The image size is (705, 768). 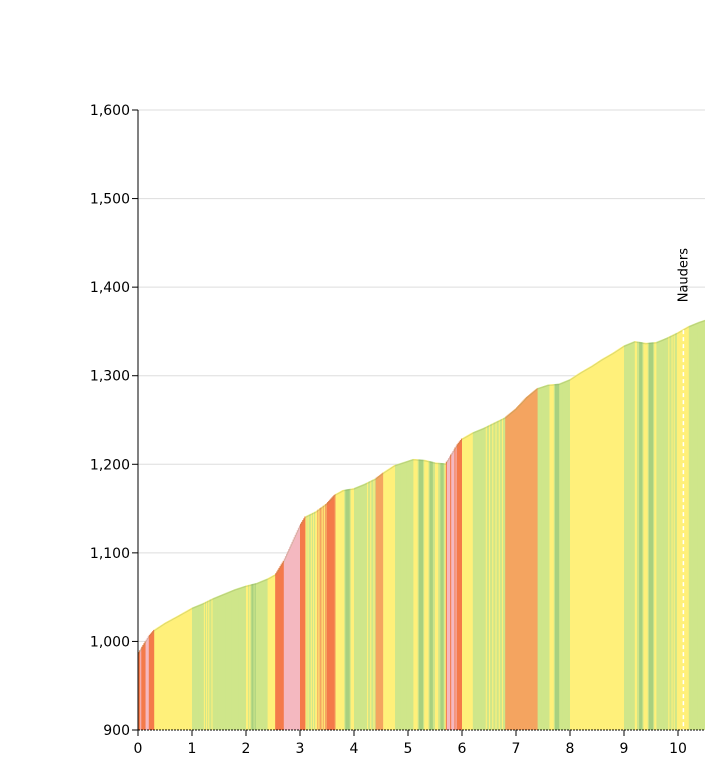 What do you see at coordinates (110, 465) in the screenshot?
I see `y-tick-label: 1,200` at bounding box center [110, 465].